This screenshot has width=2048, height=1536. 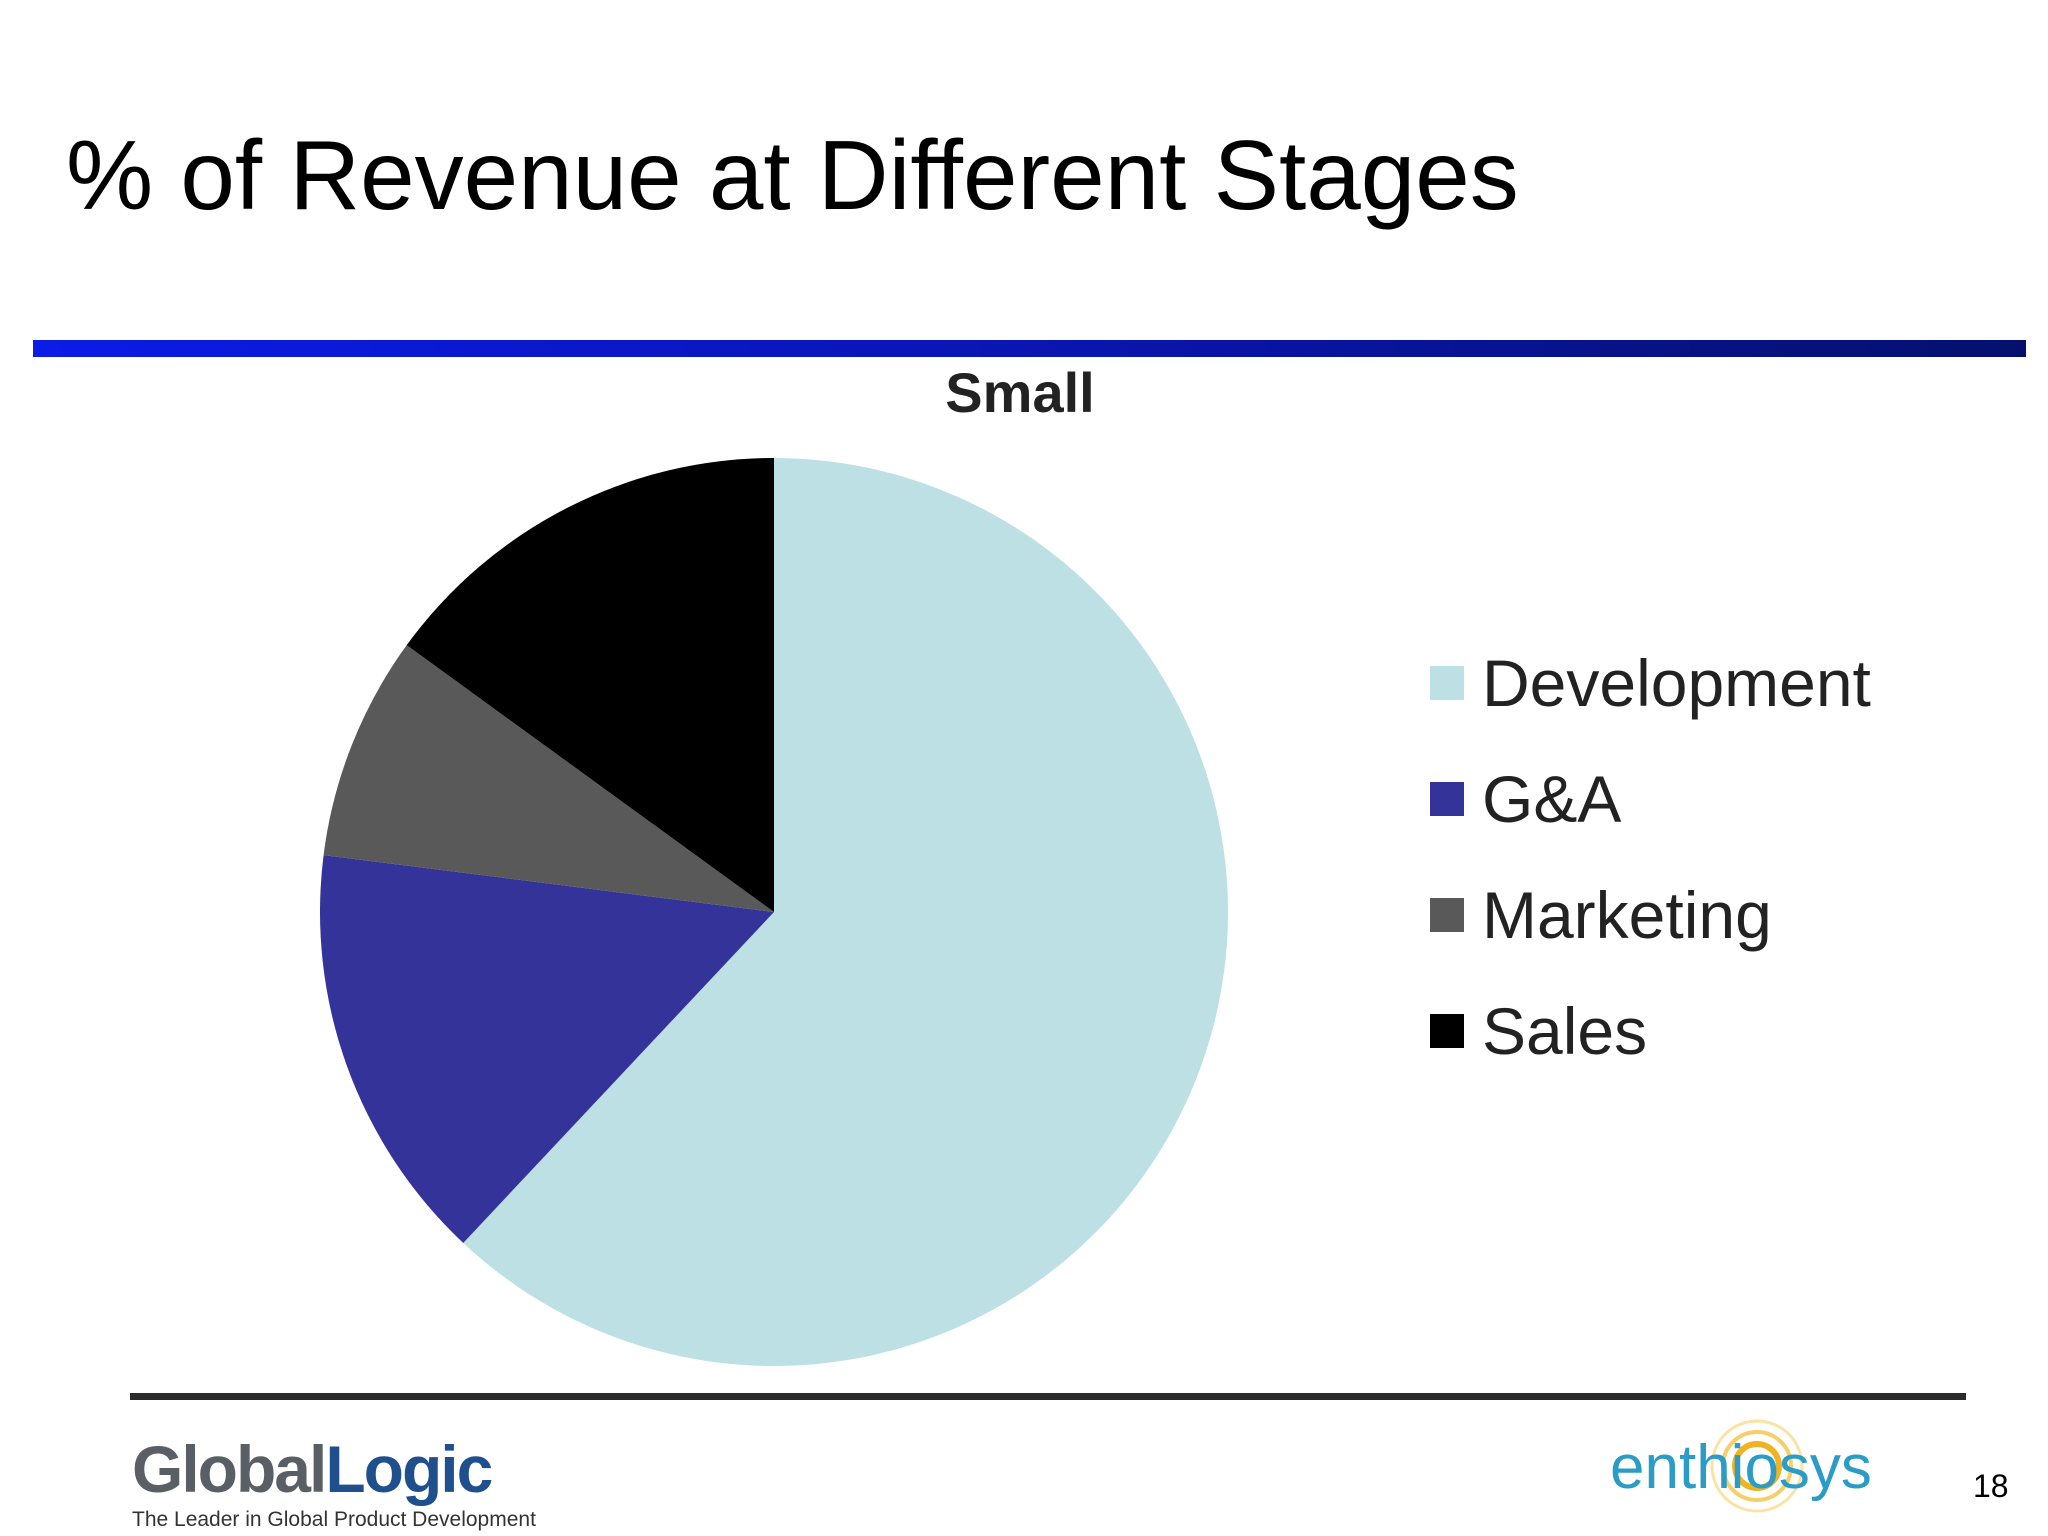 I want to click on globallogic-wordmark: GlobalLogic, so click(x=334, y=1469).